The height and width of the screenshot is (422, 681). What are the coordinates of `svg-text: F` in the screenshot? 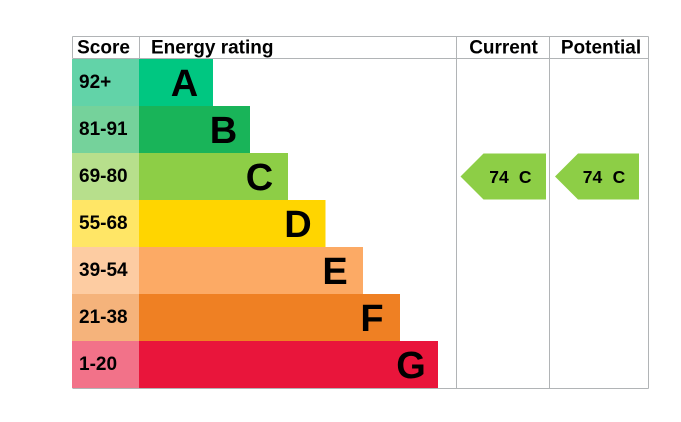 It's located at (371, 319).